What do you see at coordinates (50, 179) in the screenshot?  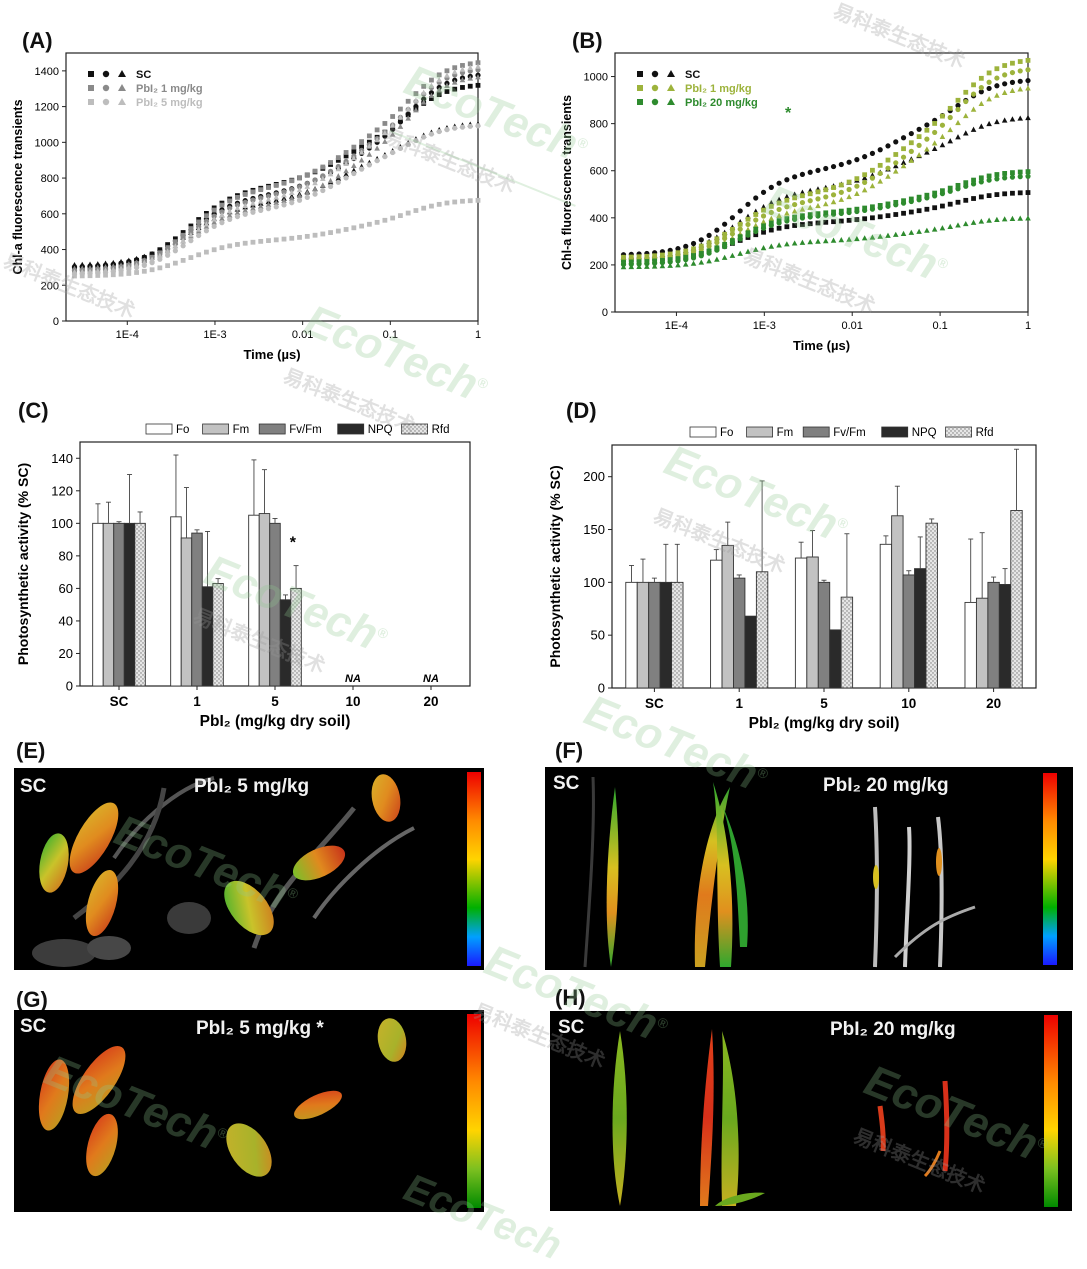 I see `y-tick-label: 800` at bounding box center [50, 179].